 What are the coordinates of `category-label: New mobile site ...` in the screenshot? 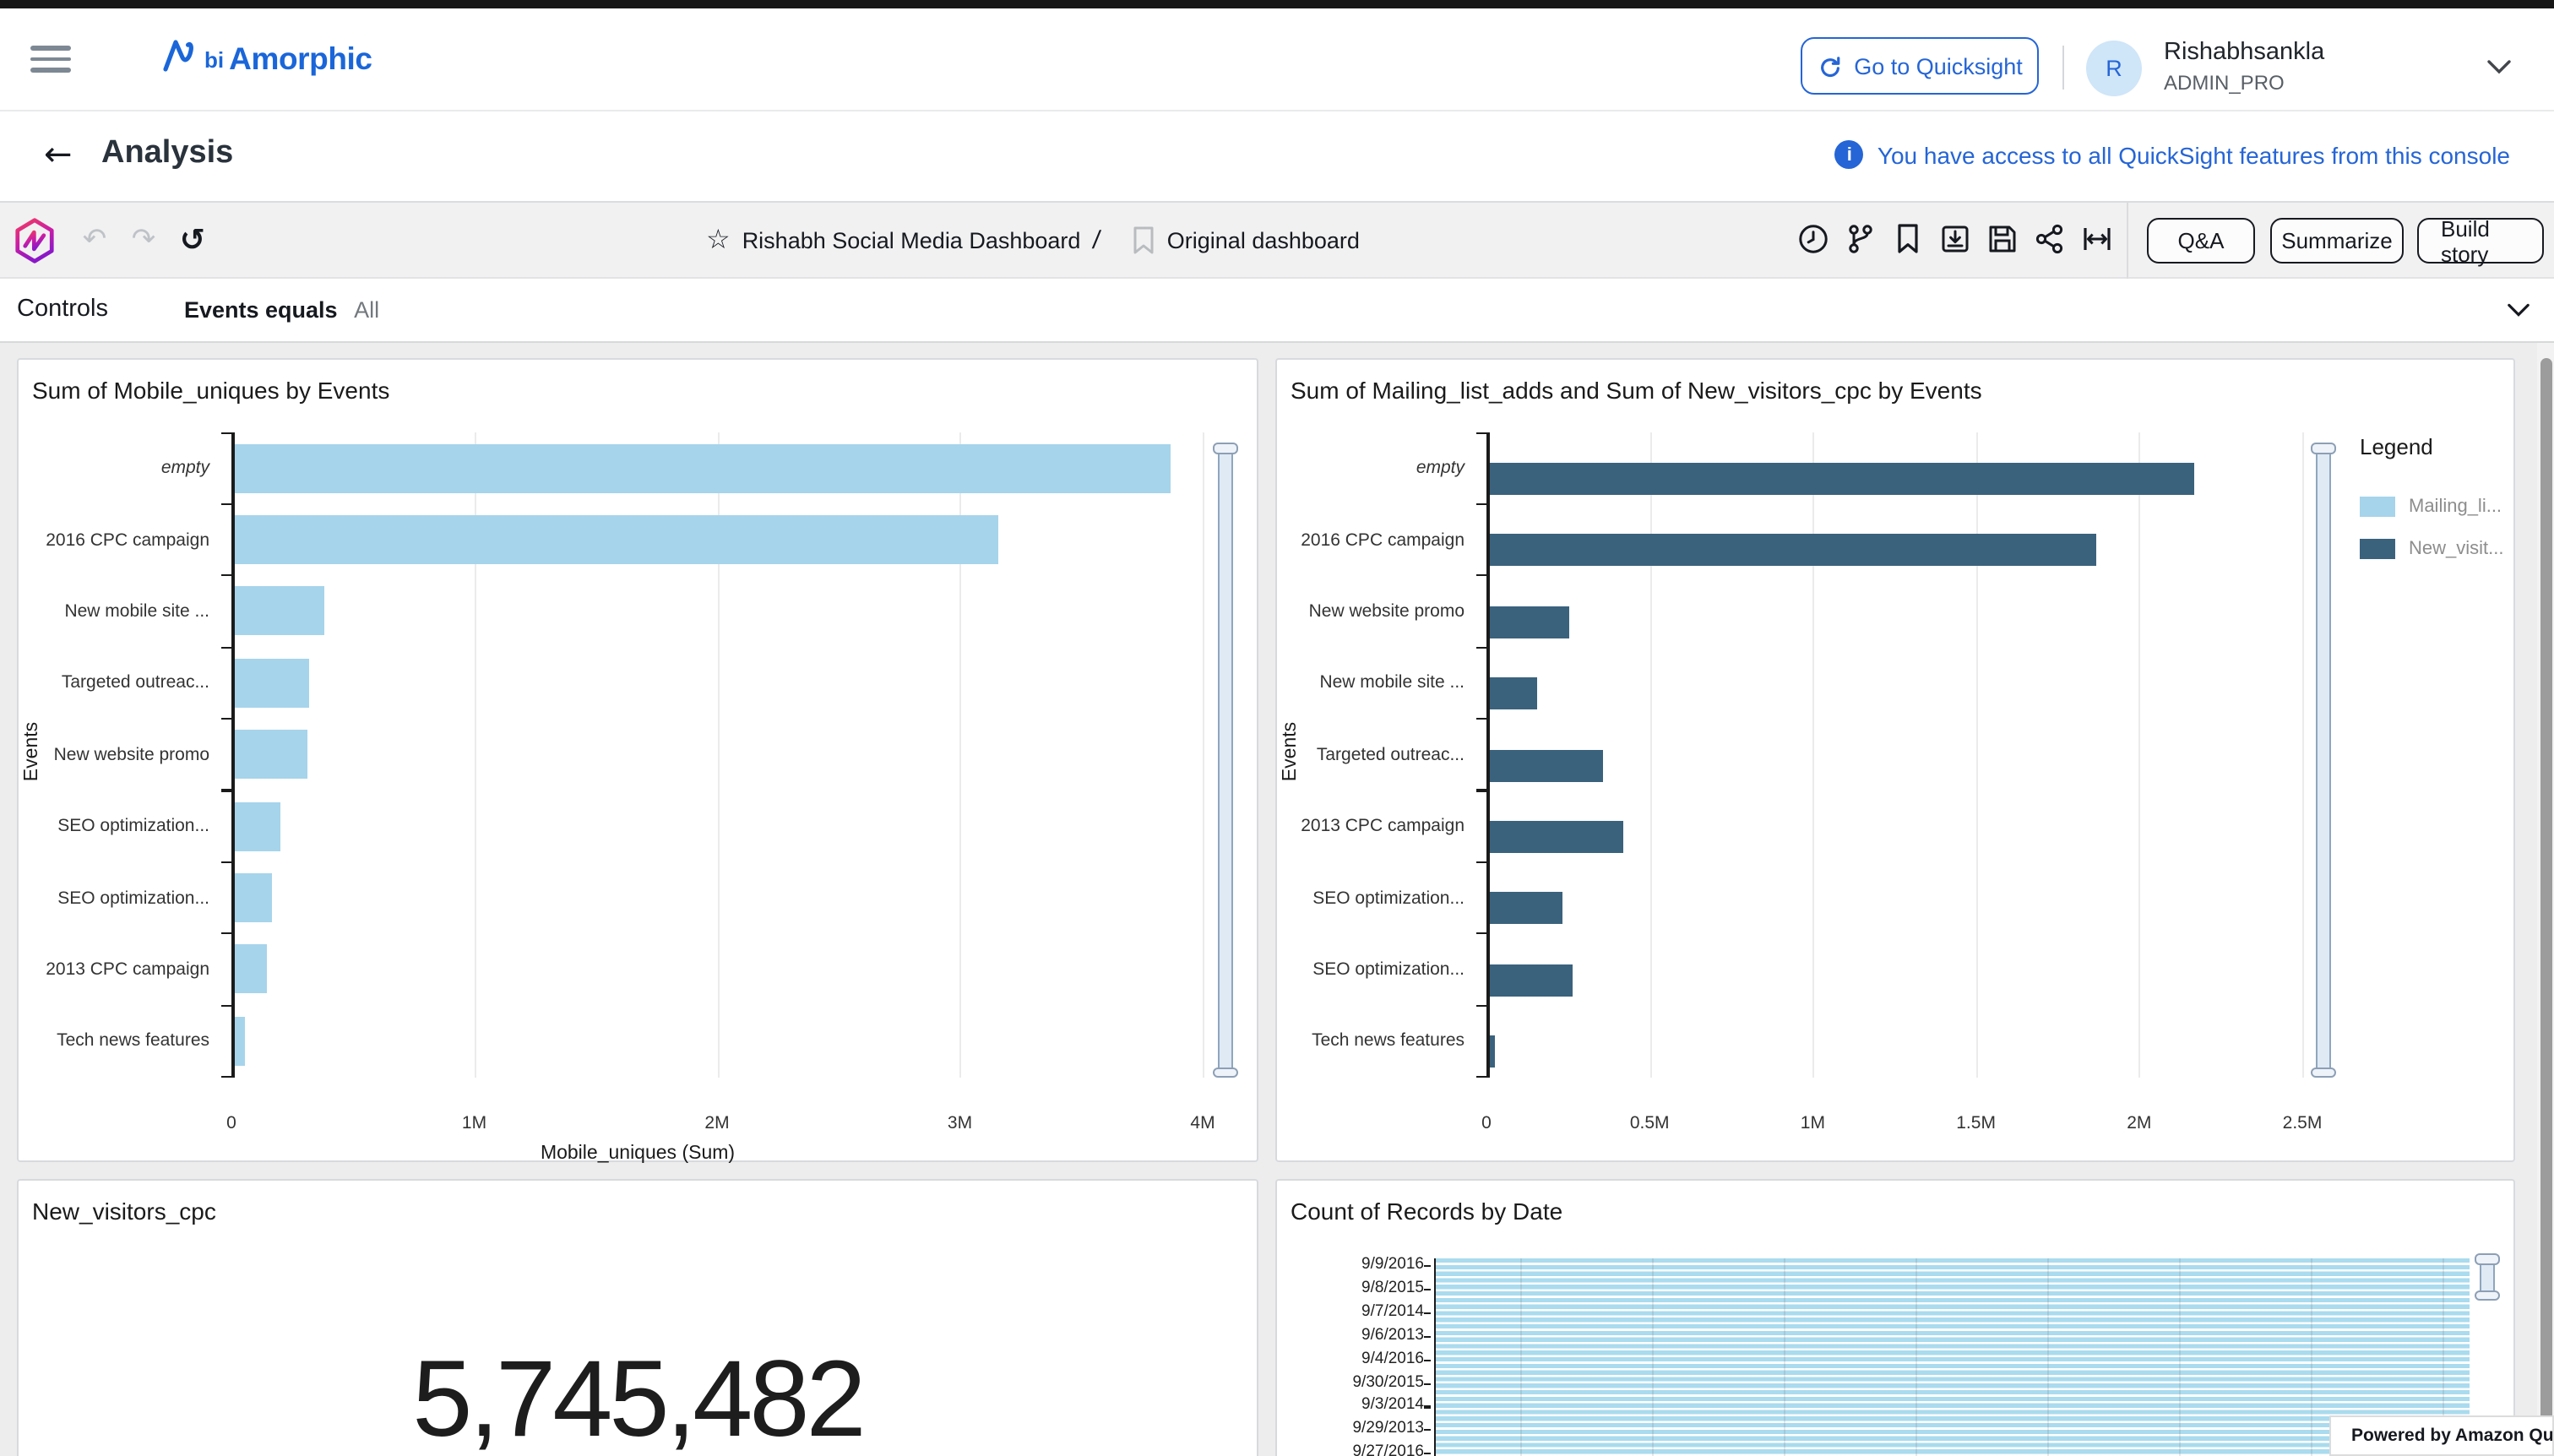 It's located at (1391, 682).